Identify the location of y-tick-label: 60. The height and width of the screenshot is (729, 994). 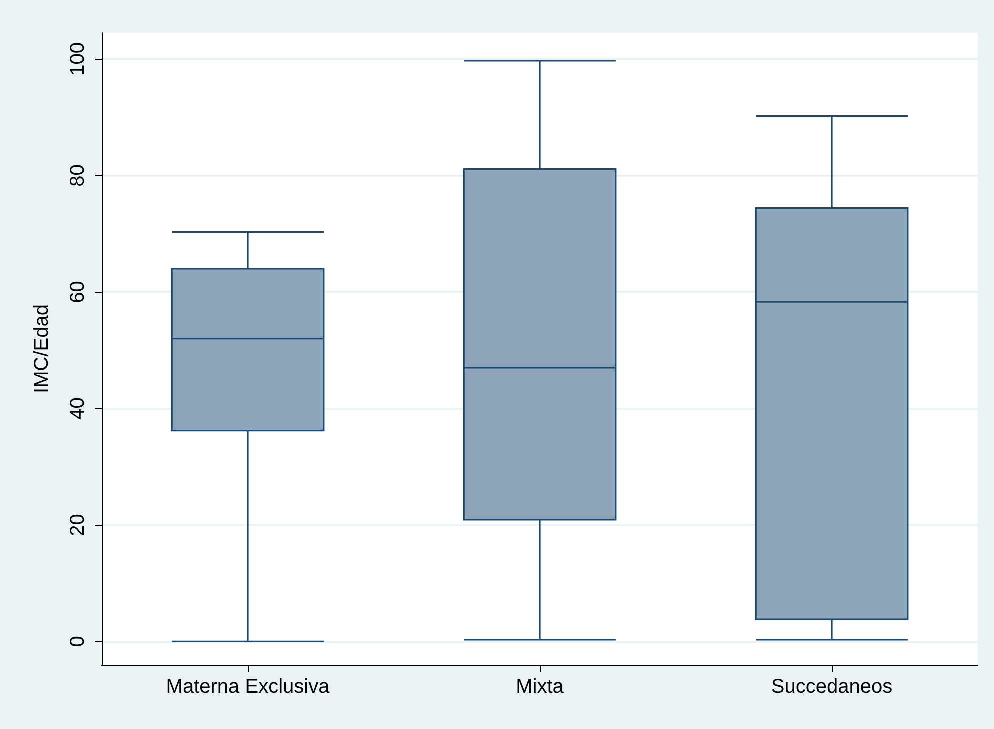
(78, 292).